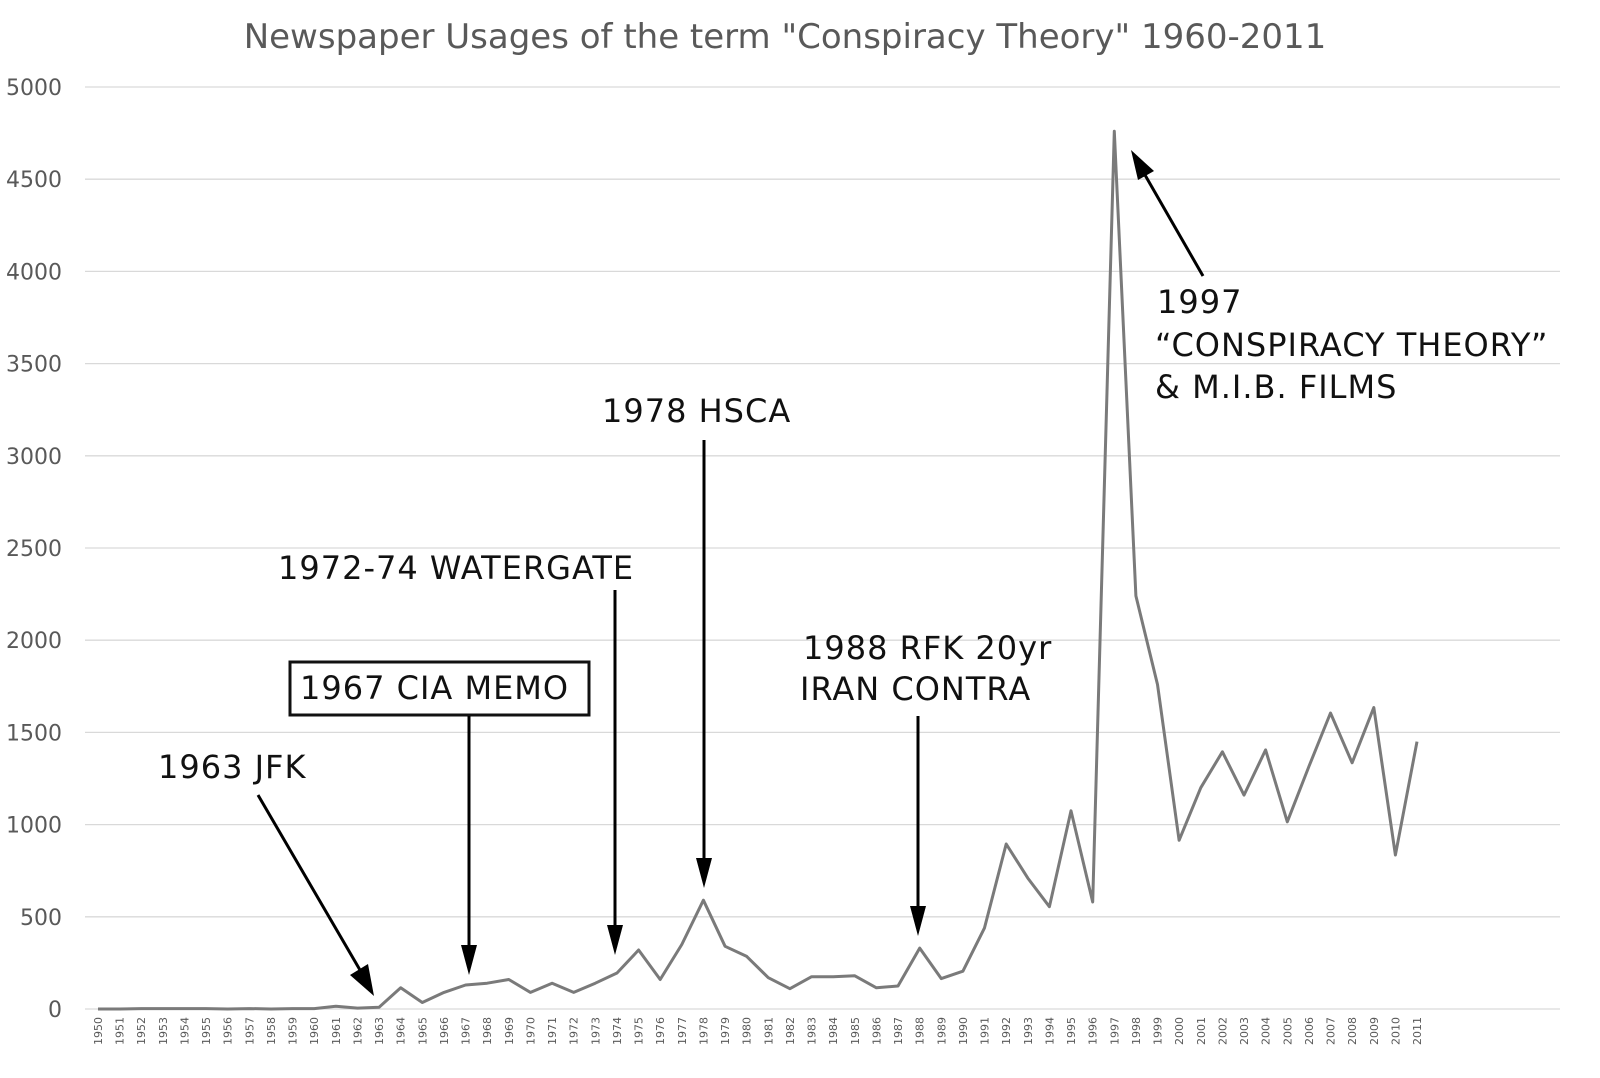 Image resolution: width=1600 pixels, height=1078 pixels. Describe the element at coordinates (898, 1031) in the screenshot. I see `x-tick-label: 1987` at that location.